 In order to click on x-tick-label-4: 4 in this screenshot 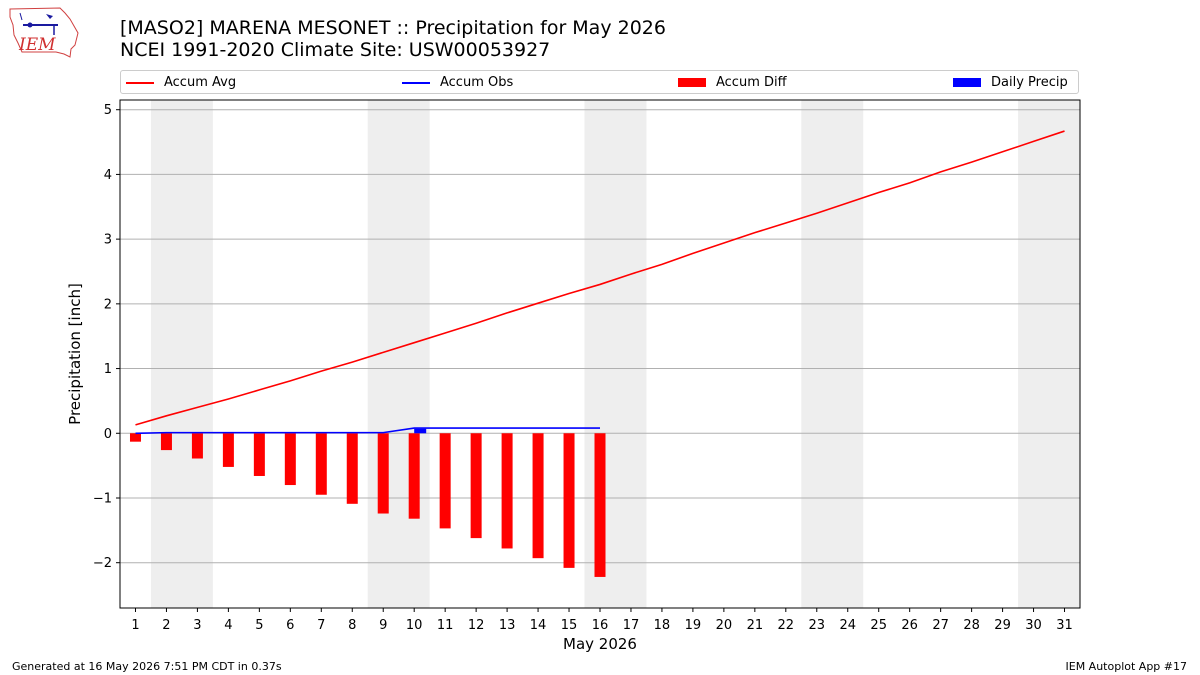, I will do `click(228, 625)`.